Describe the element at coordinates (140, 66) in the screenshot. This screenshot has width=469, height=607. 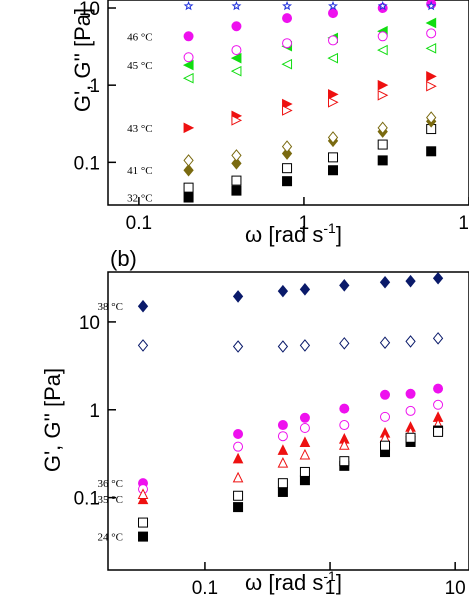
I see `series-label: 45 °C` at that location.